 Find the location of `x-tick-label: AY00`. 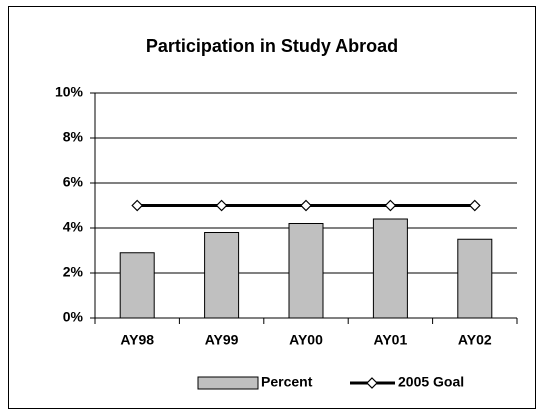

x-tick-label: AY00 is located at coordinates (306, 340).